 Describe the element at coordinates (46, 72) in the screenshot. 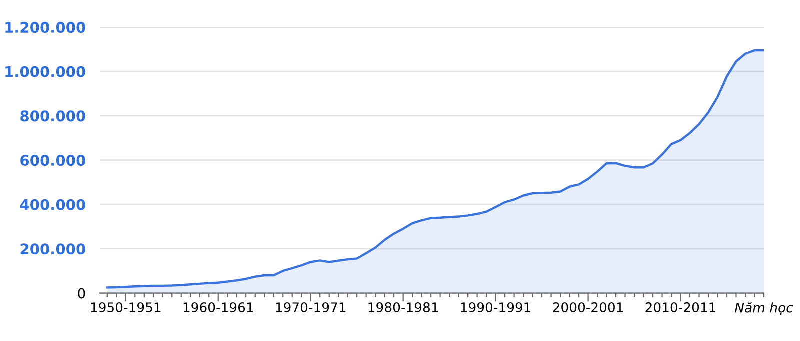

I see `y-tick-label: 1.000.000` at that location.